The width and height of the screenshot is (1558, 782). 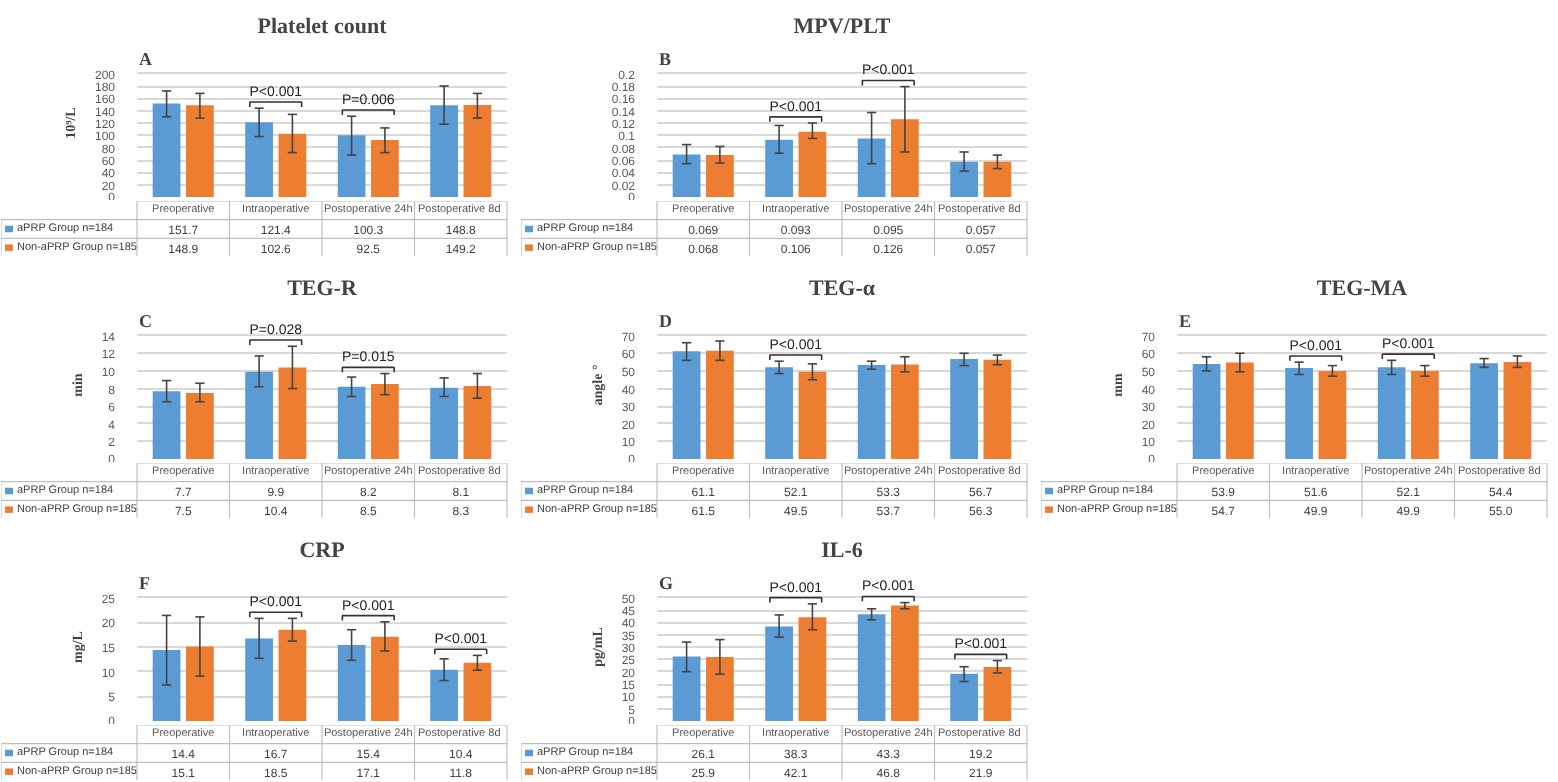 What do you see at coordinates (145, 321) in the screenshot?
I see `text: C` at bounding box center [145, 321].